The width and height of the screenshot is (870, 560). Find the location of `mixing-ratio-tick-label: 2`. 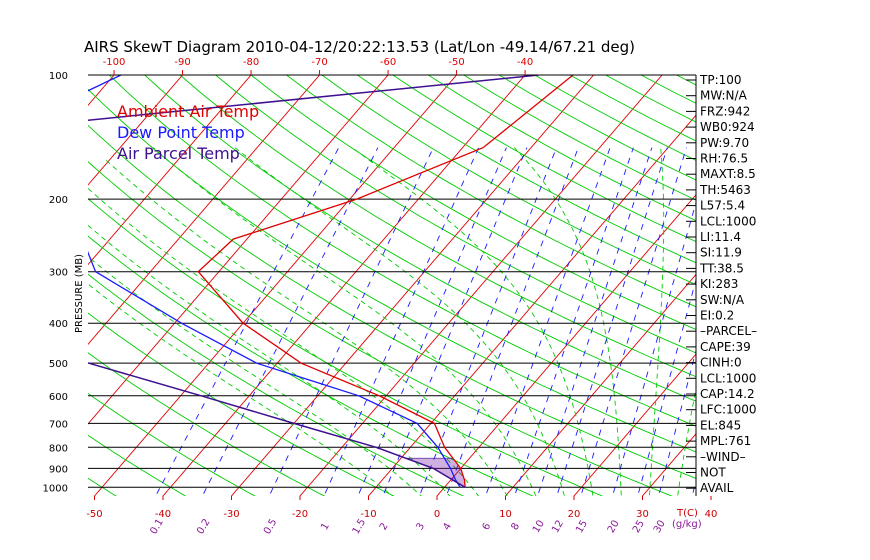

mixing-ratio-tick-label: 2 is located at coordinates (384, 526).